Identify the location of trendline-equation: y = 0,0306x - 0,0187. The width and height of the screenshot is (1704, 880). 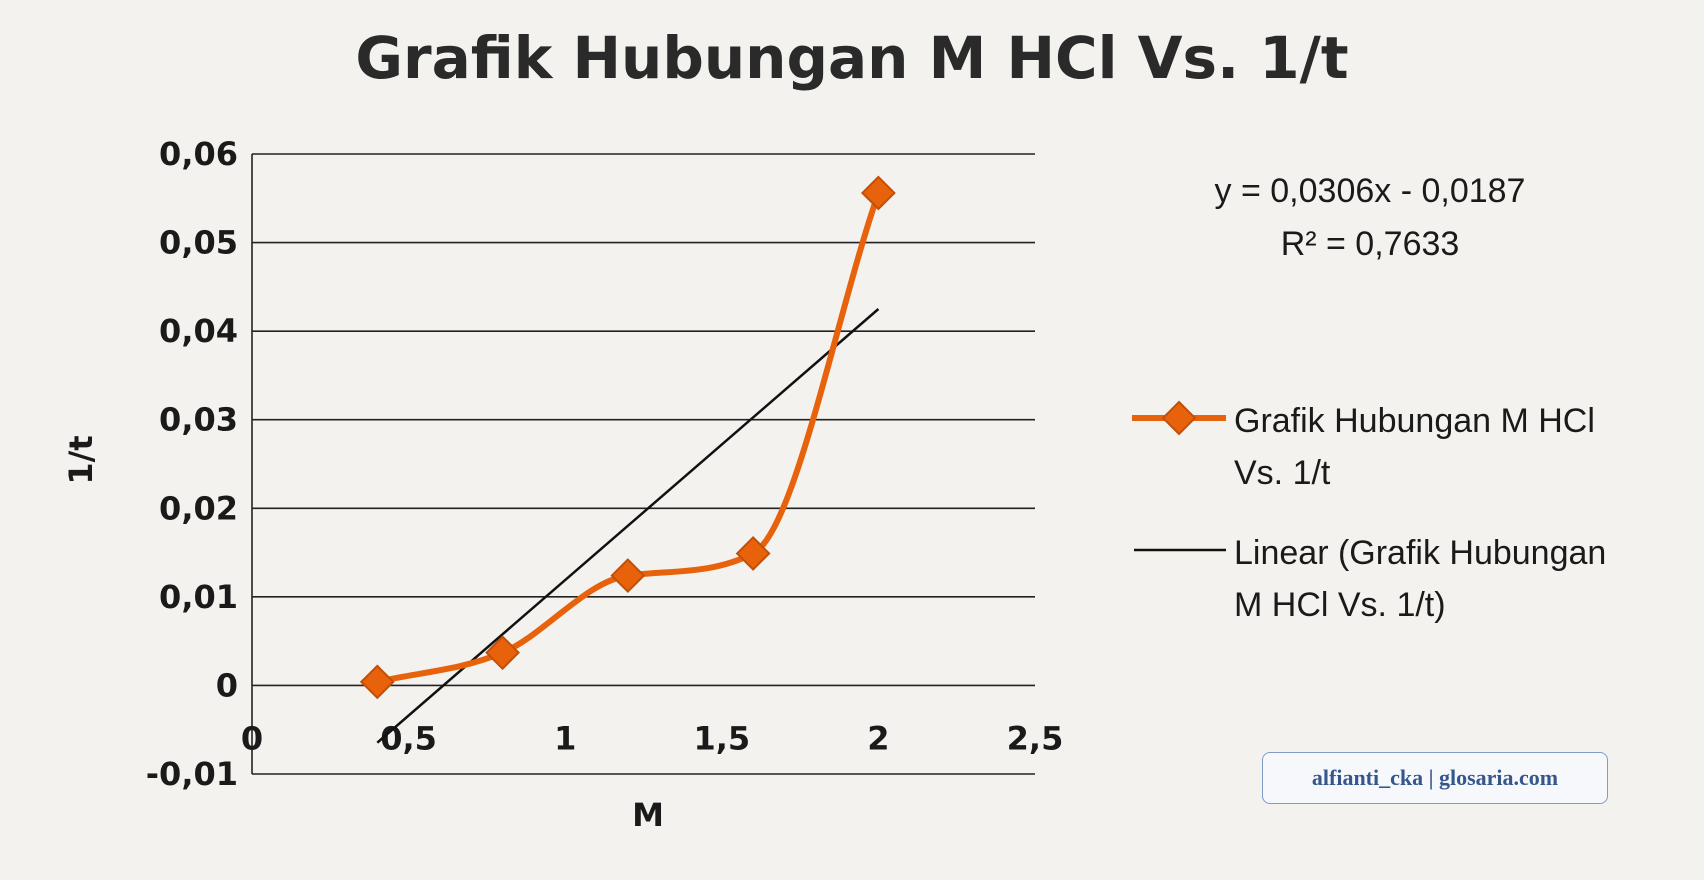
(1370, 191).